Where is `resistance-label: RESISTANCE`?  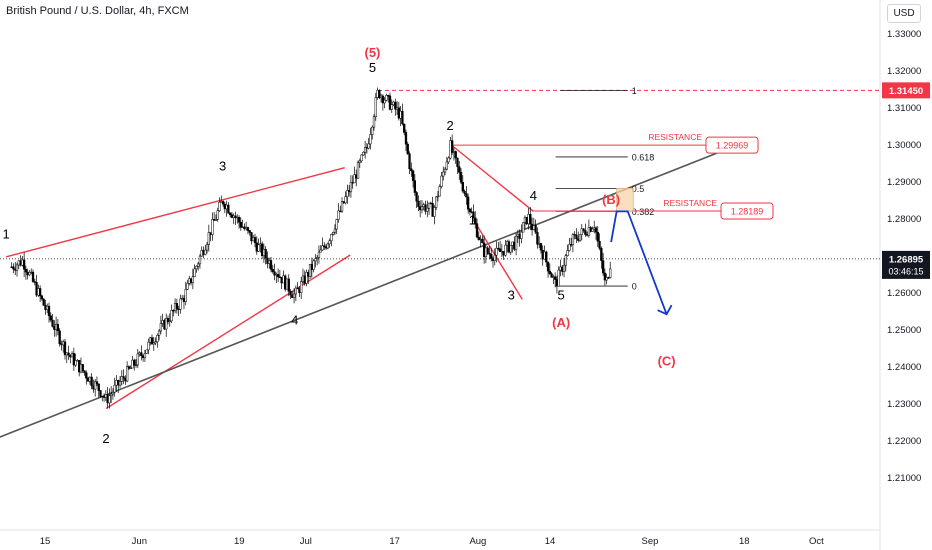 resistance-label: RESISTANCE is located at coordinates (675, 137).